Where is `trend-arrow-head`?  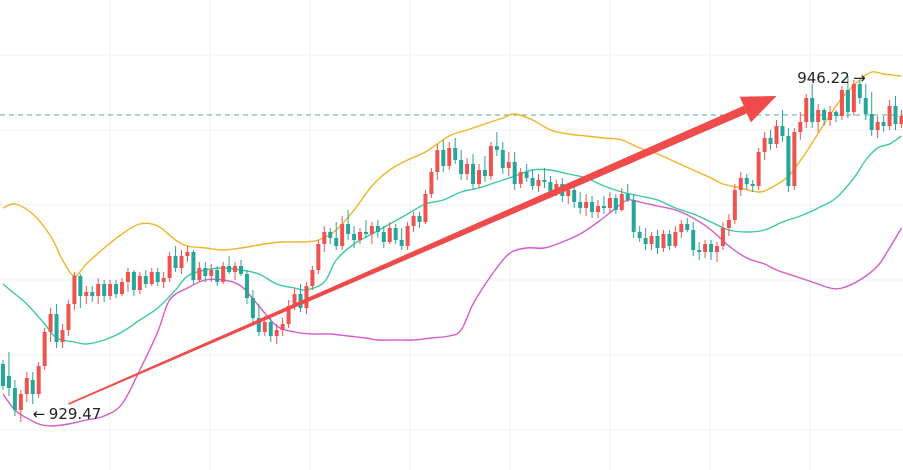
trend-arrow-head is located at coordinates (758, 109).